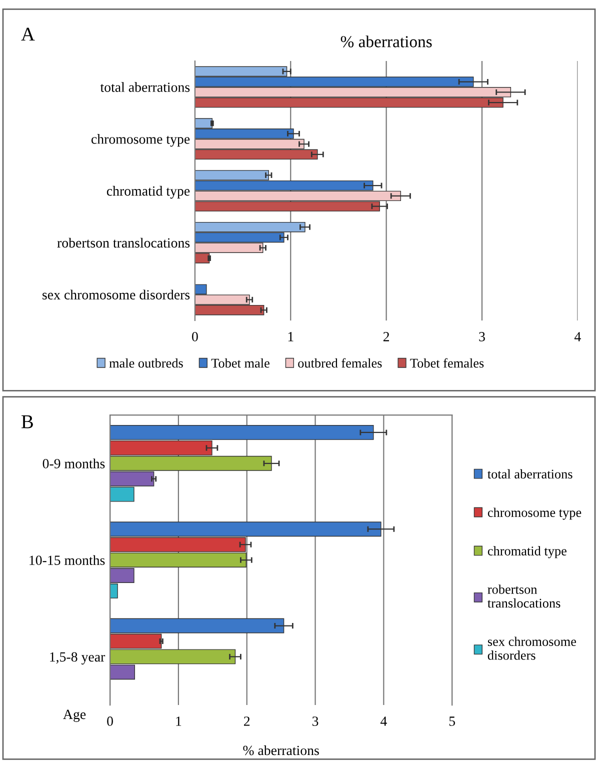 This screenshot has width=598, height=763. Describe the element at coordinates (527, 552) in the screenshot. I see `legend-label: chromatid type` at that location.